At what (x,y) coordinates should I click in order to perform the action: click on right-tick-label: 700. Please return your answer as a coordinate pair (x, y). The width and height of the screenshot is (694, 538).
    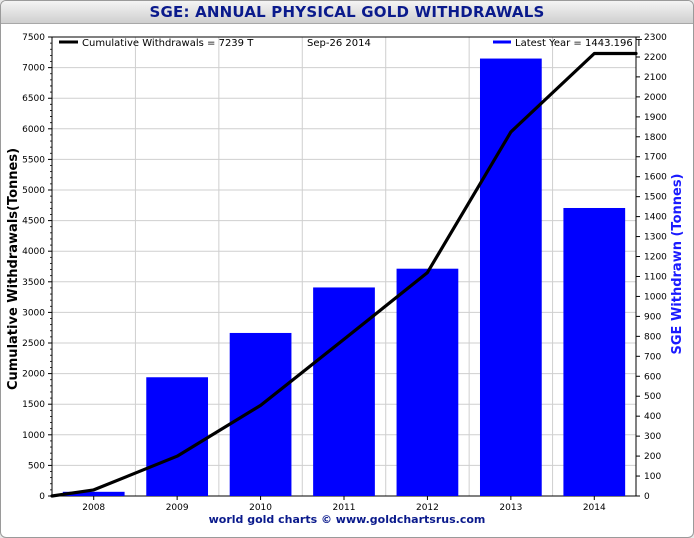
    Looking at the image, I should click on (652, 357).